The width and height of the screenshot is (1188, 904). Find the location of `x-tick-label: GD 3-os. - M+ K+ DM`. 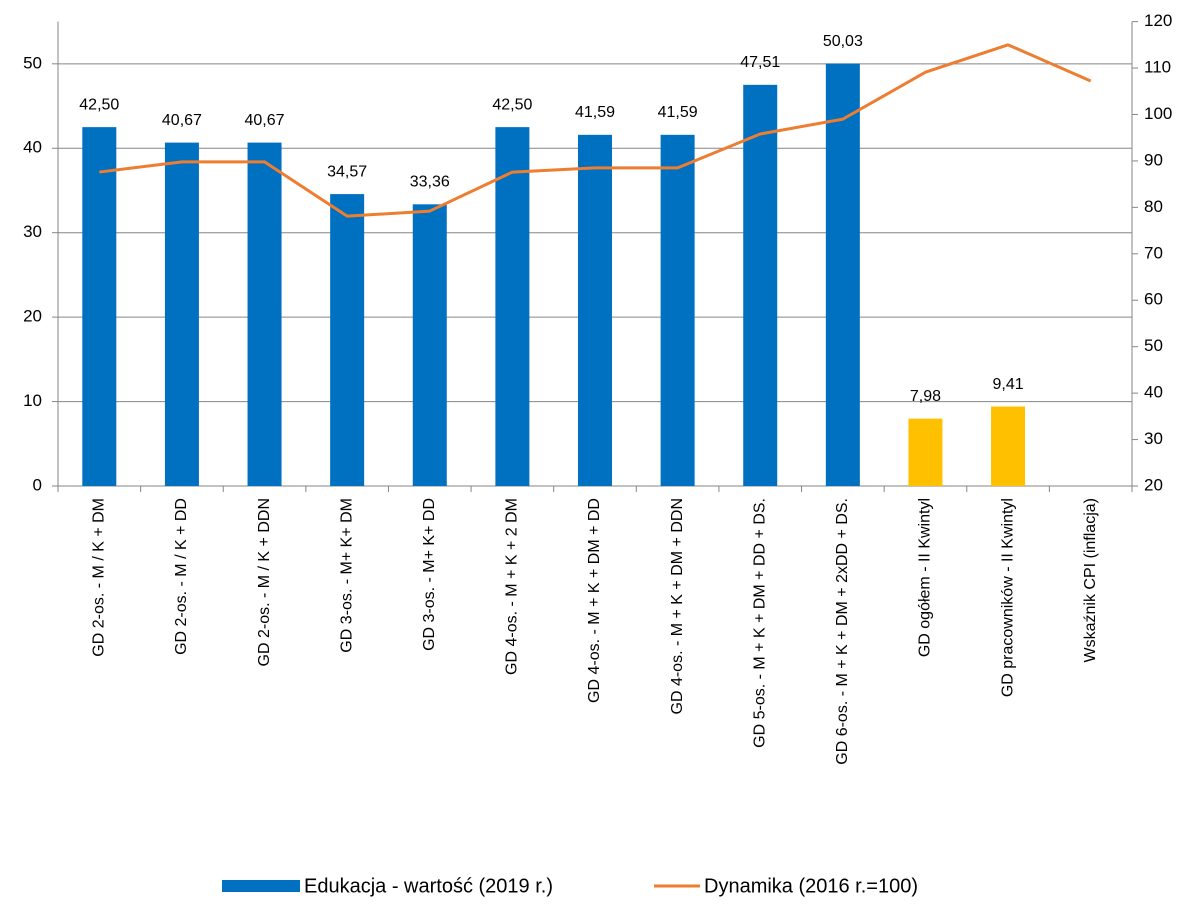

x-tick-label: GD 3-os. - M+ K+ DM is located at coordinates (346, 575).